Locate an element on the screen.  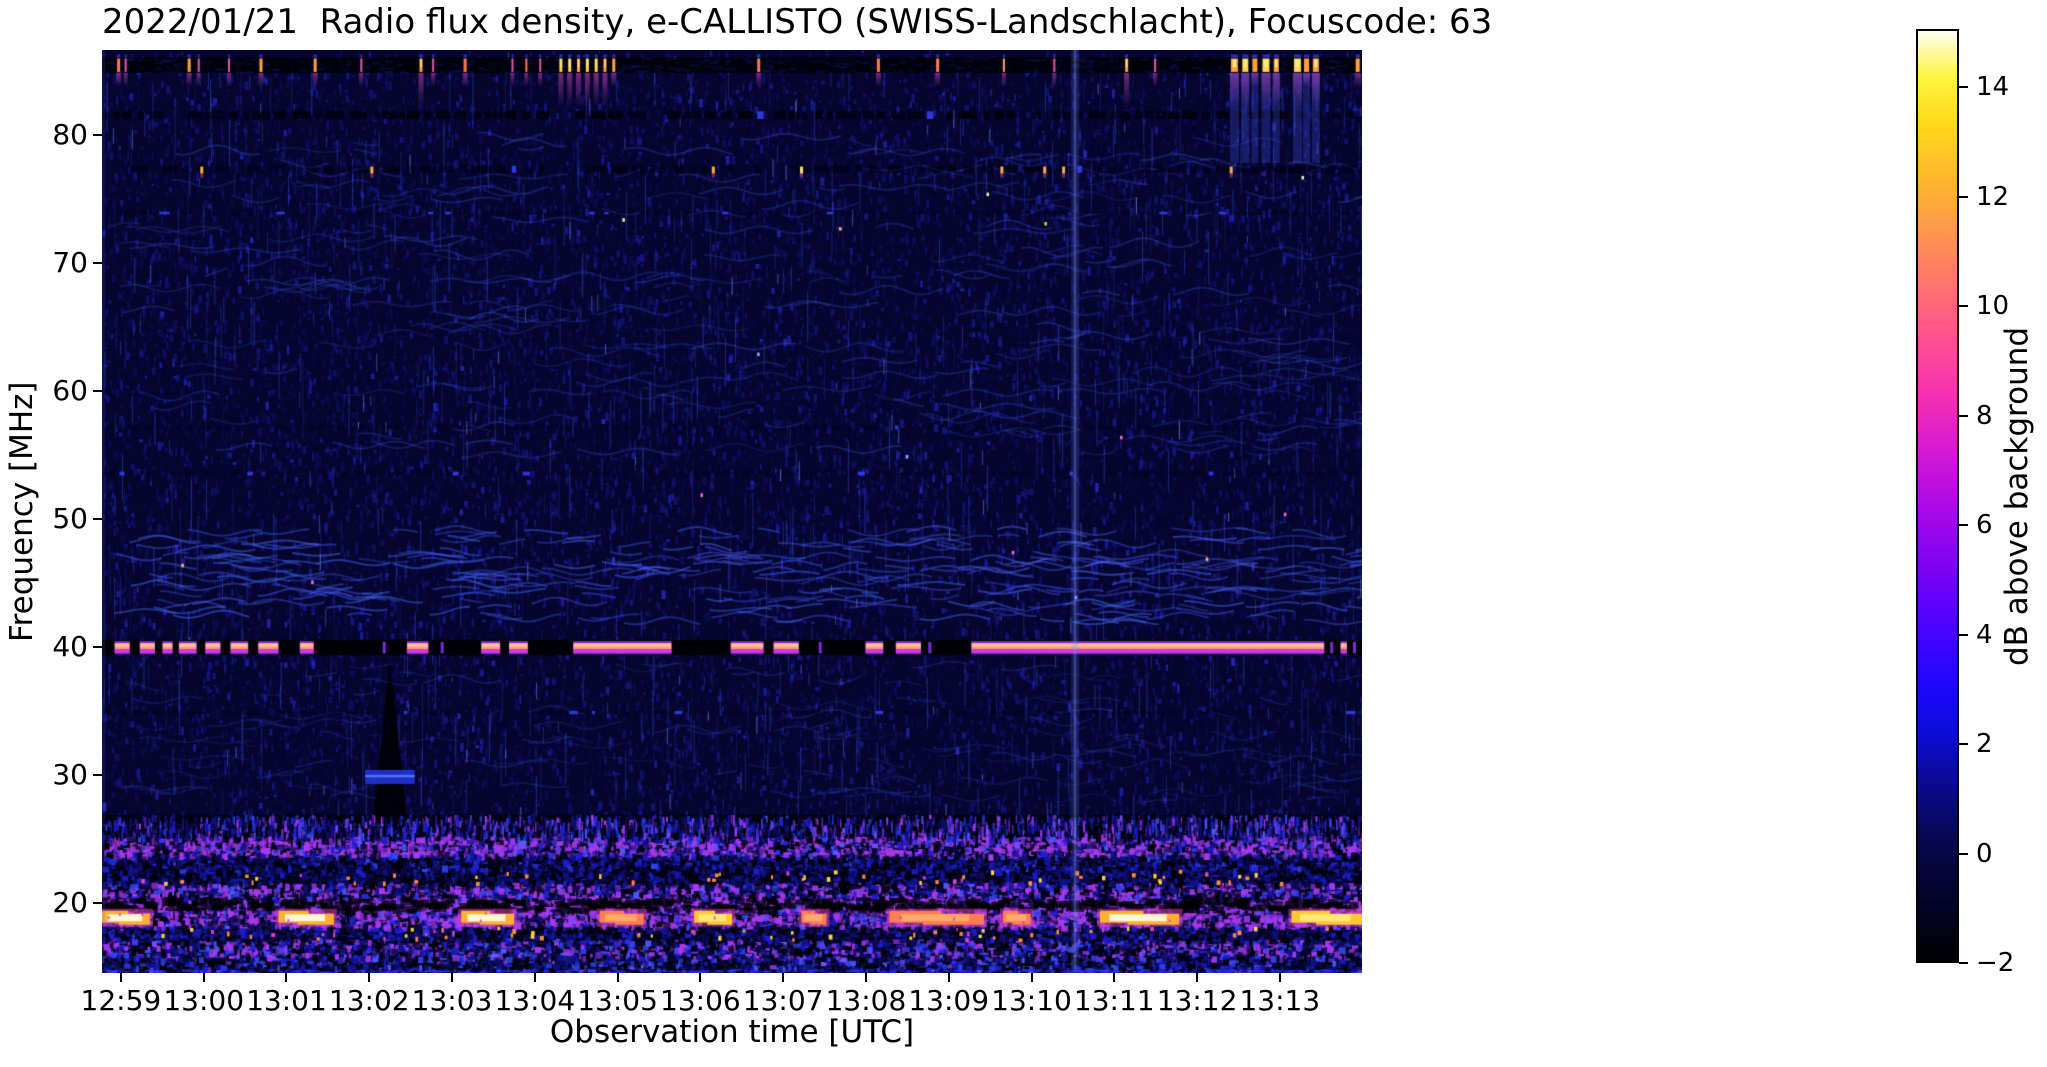
x-tick-label: 13:02 is located at coordinates (369, 1000).